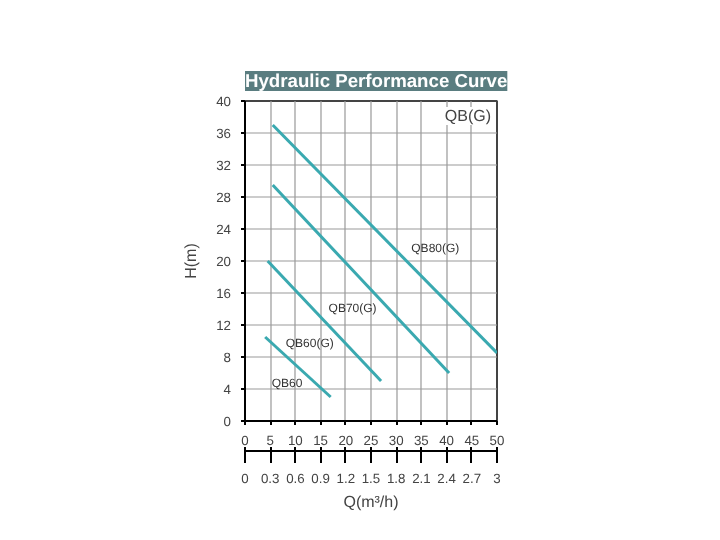 The height and width of the screenshot is (540, 720). What do you see at coordinates (468, 116) in the screenshot?
I see `annotation: QB(G)` at bounding box center [468, 116].